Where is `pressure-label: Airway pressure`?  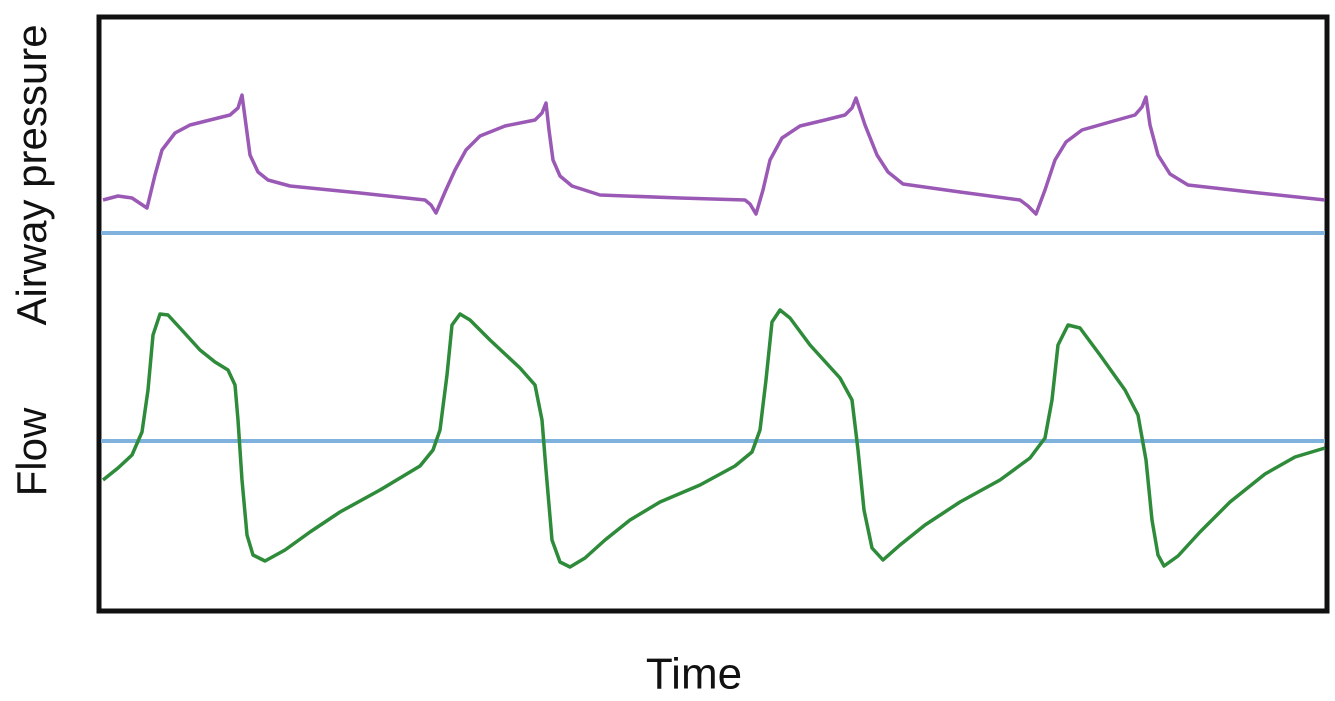
pressure-label: Airway pressure is located at coordinates (31, 174).